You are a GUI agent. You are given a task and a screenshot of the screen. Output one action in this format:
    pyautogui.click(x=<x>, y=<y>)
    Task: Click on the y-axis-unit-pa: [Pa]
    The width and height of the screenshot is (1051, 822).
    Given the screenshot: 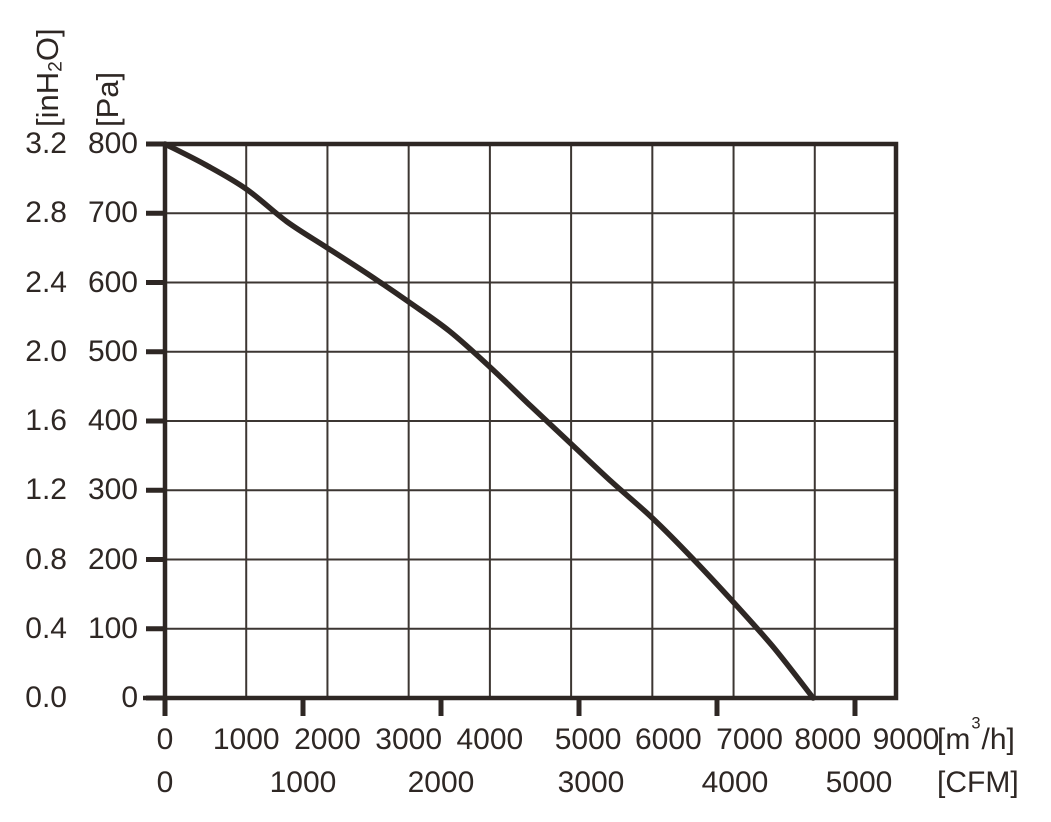 What is the action you would take?
    pyautogui.click(x=107, y=99)
    